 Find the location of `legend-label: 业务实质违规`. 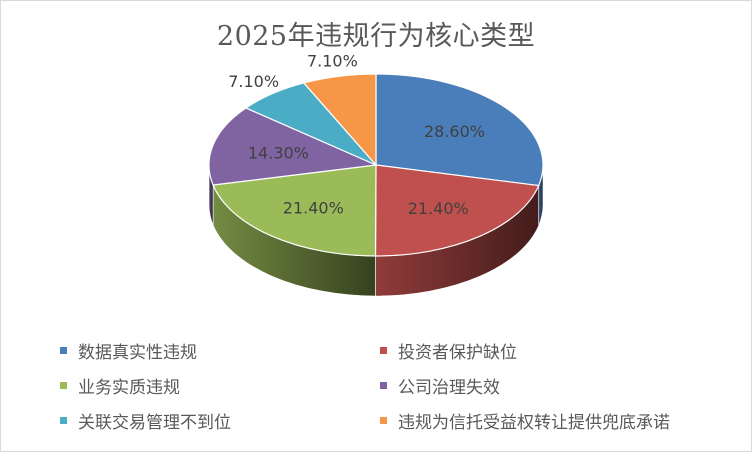

legend-label: 业务实质违规 is located at coordinates (129, 387).